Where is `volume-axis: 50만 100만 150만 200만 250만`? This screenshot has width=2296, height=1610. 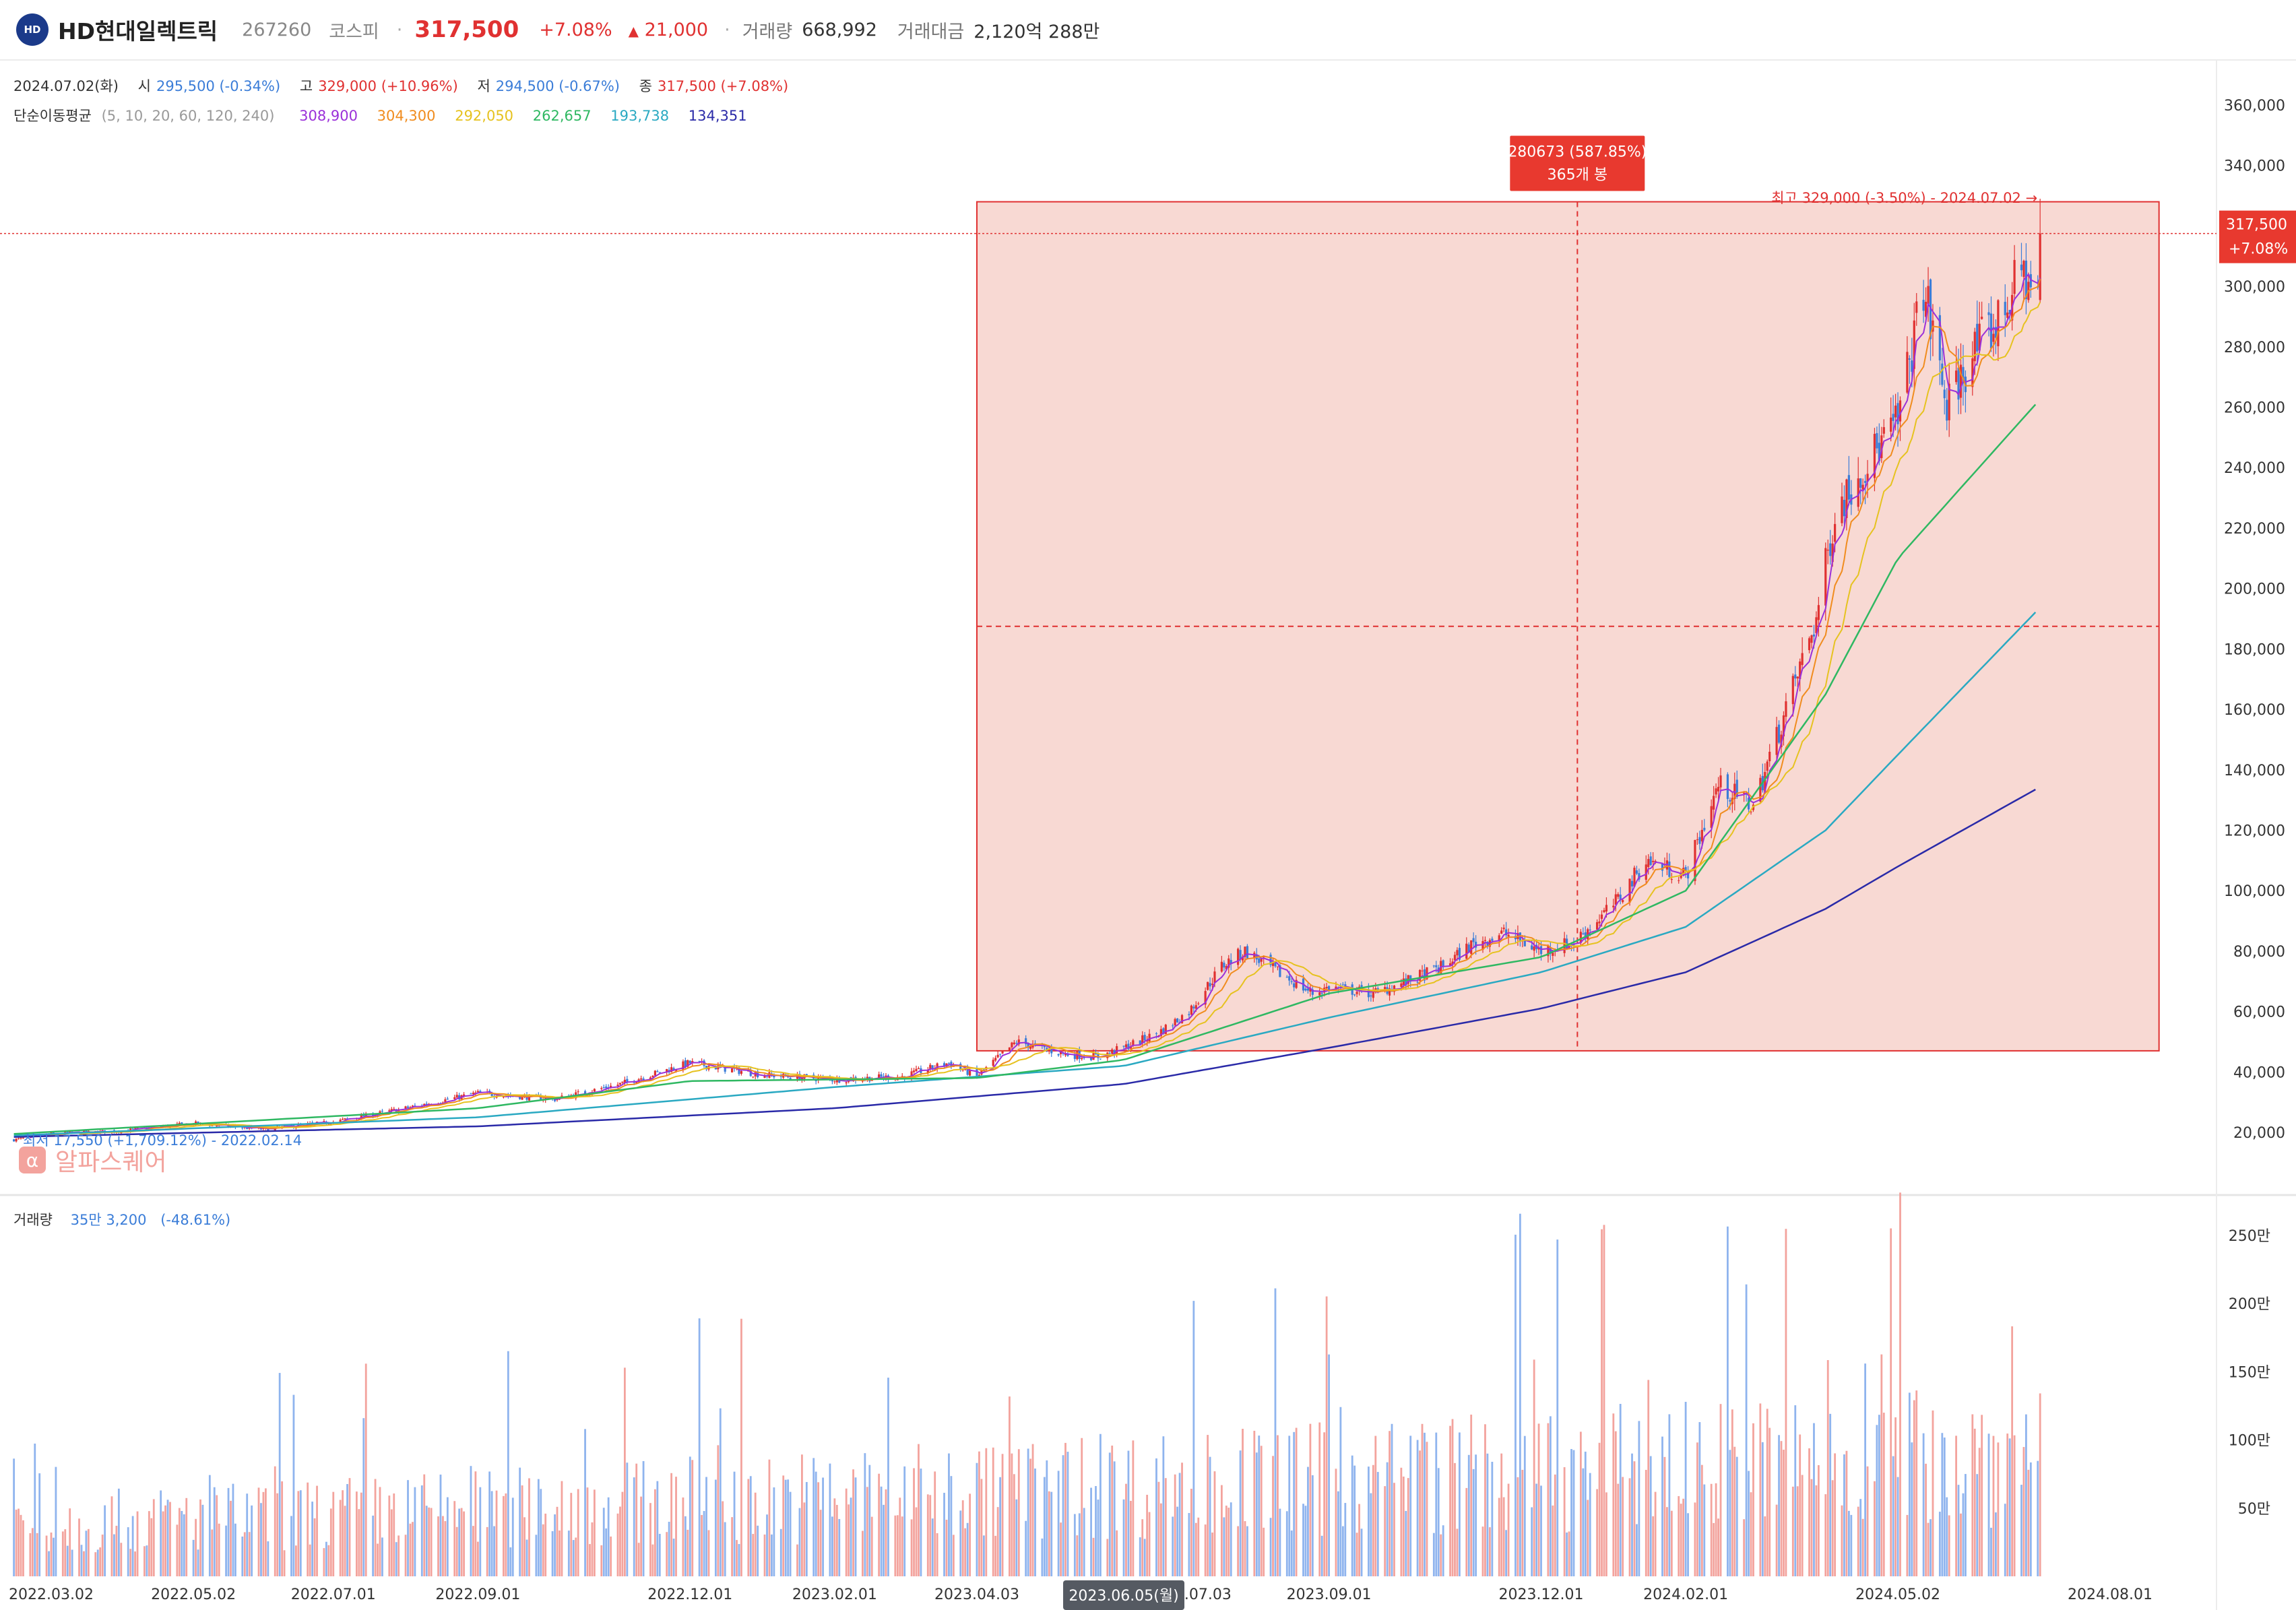 volume-axis: 50만 100만 150만 200만 250만 is located at coordinates (2249, 1373).